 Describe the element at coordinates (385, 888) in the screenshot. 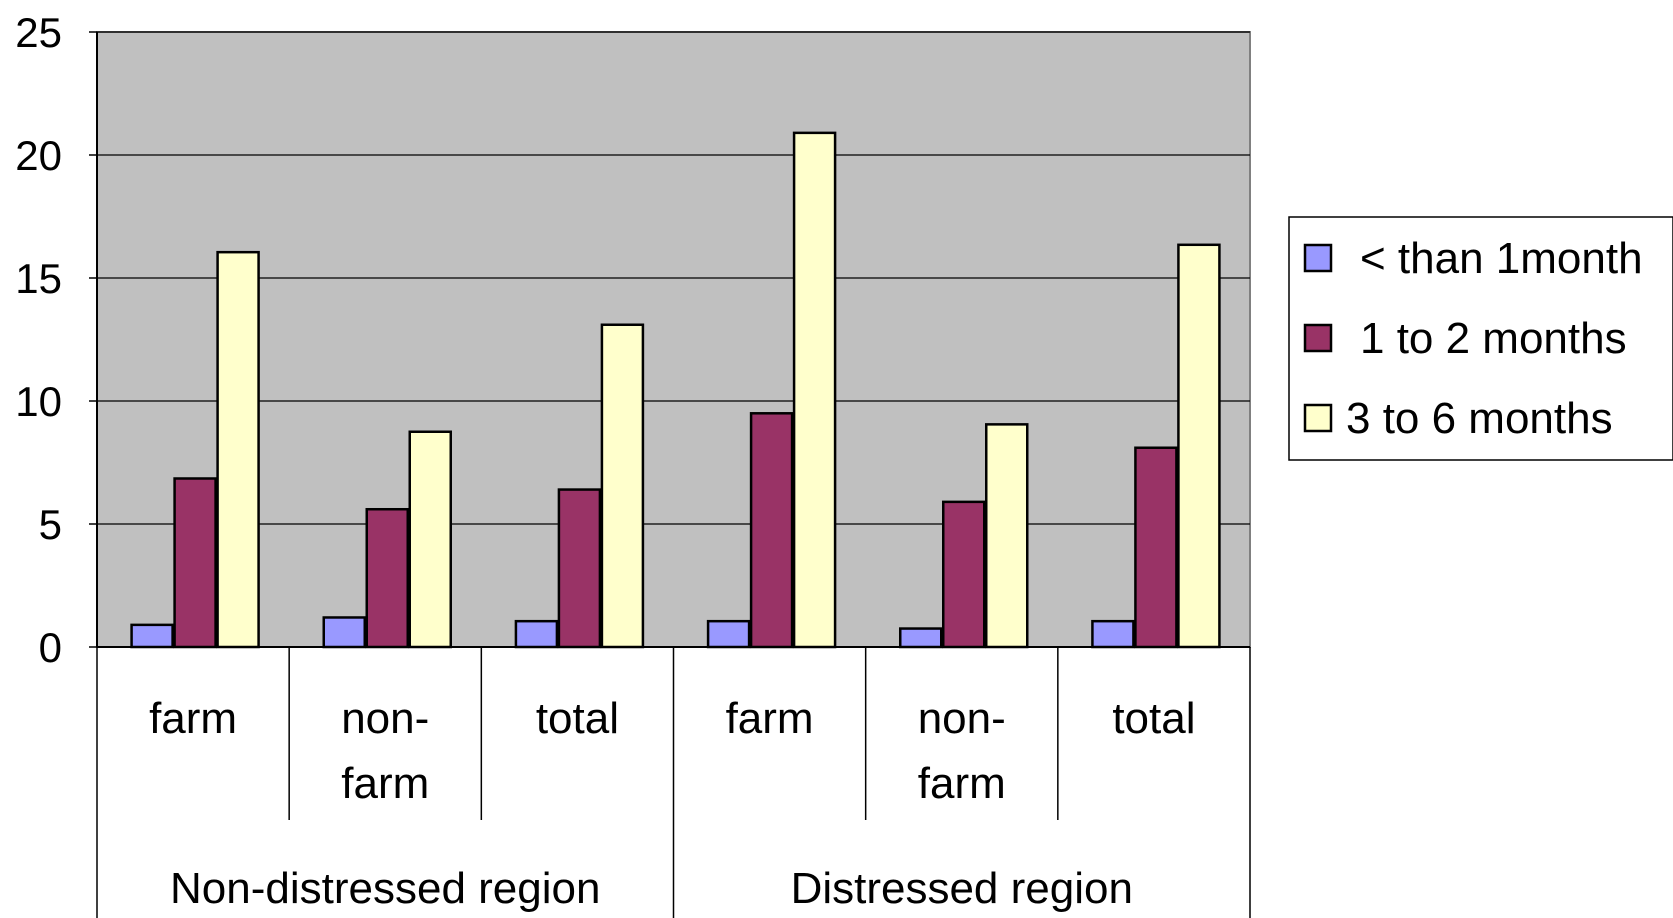

I see `x-group-label: Non-distressed region` at that location.